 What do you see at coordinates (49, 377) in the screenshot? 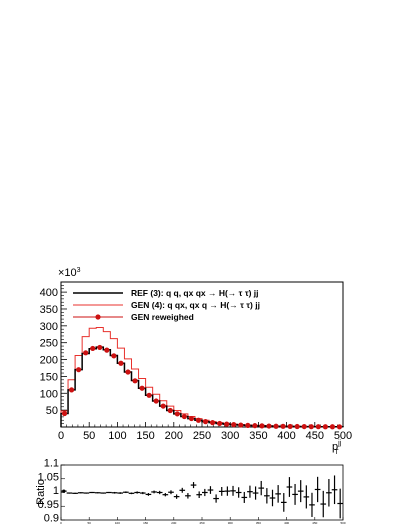
I see `y-tick-label: 150` at bounding box center [49, 377].